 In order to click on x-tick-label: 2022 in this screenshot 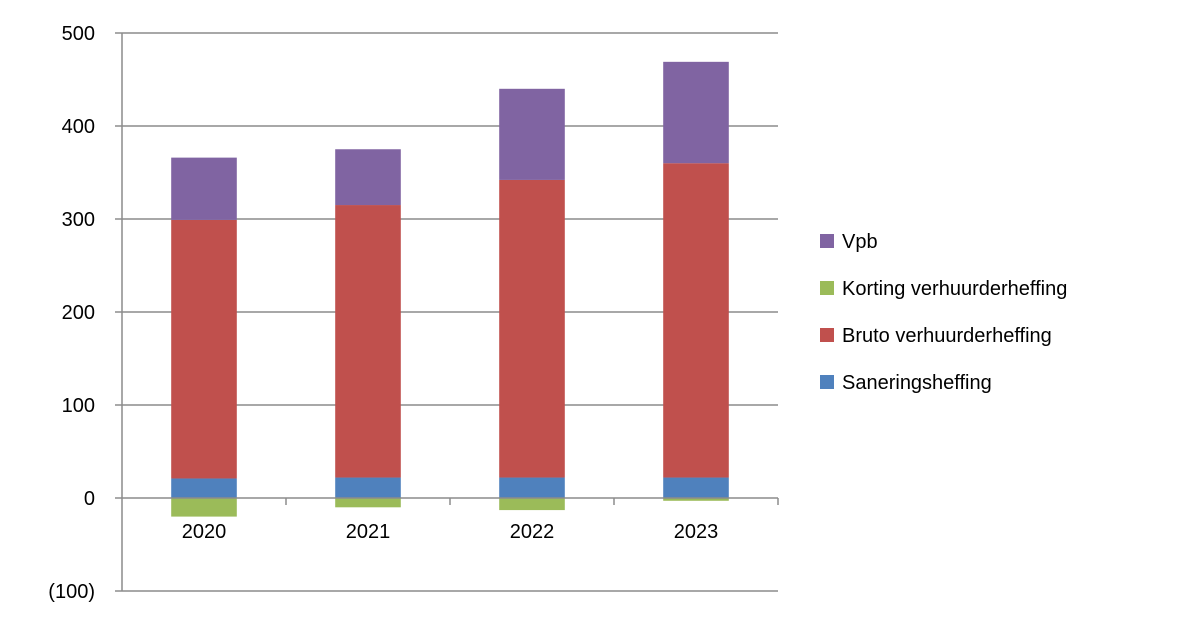, I will do `click(532, 532)`.